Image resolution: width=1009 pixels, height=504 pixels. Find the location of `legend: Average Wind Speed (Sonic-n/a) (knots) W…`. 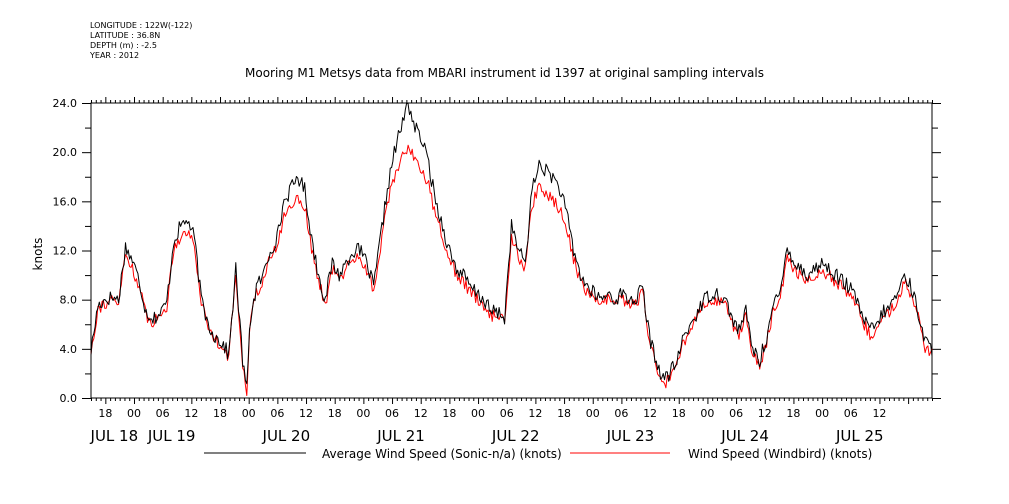

legend: Average Wind Speed (Sonic-n/a) (knots) W… is located at coordinates (538, 454).